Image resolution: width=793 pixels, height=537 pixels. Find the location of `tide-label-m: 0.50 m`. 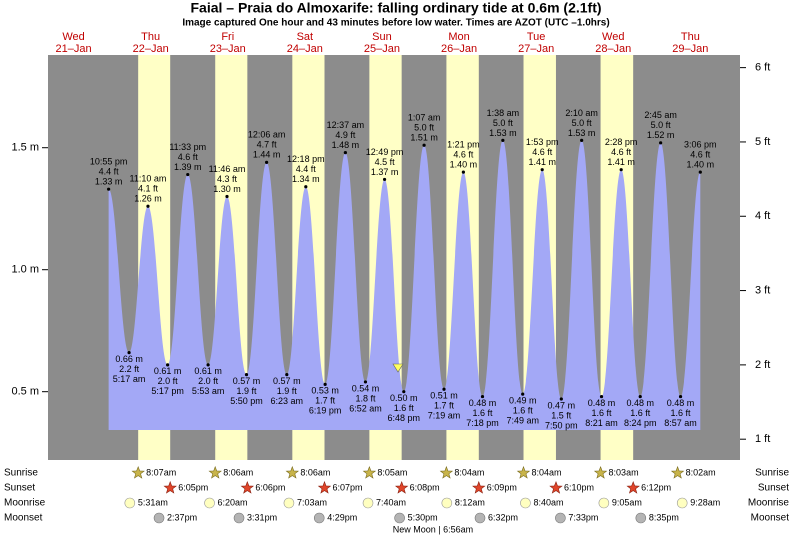

tide-label-m: 0.50 m is located at coordinates (404, 398).